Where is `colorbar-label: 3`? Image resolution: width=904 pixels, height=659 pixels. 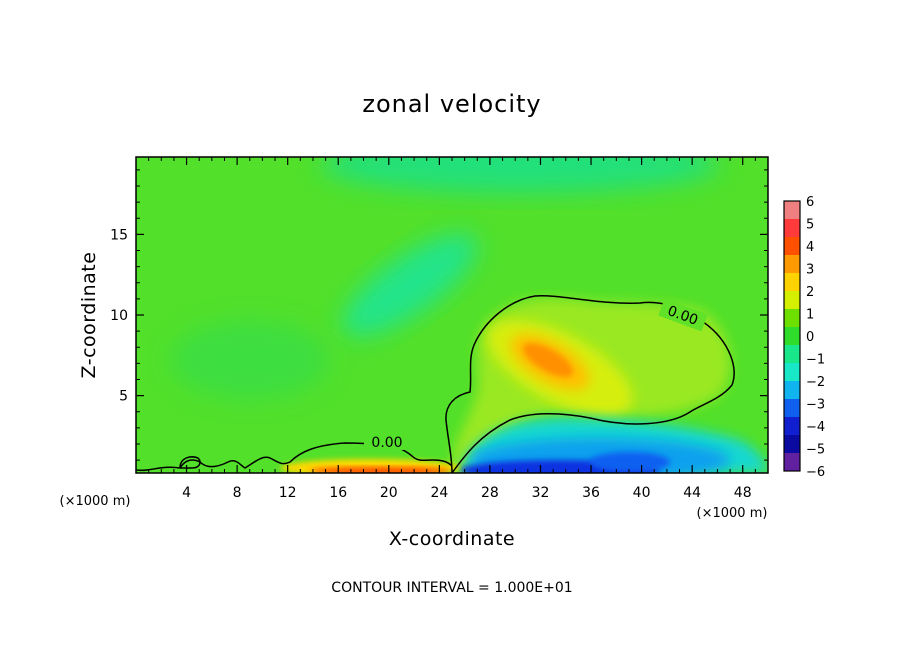 colorbar-label: 3 is located at coordinates (810, 270).